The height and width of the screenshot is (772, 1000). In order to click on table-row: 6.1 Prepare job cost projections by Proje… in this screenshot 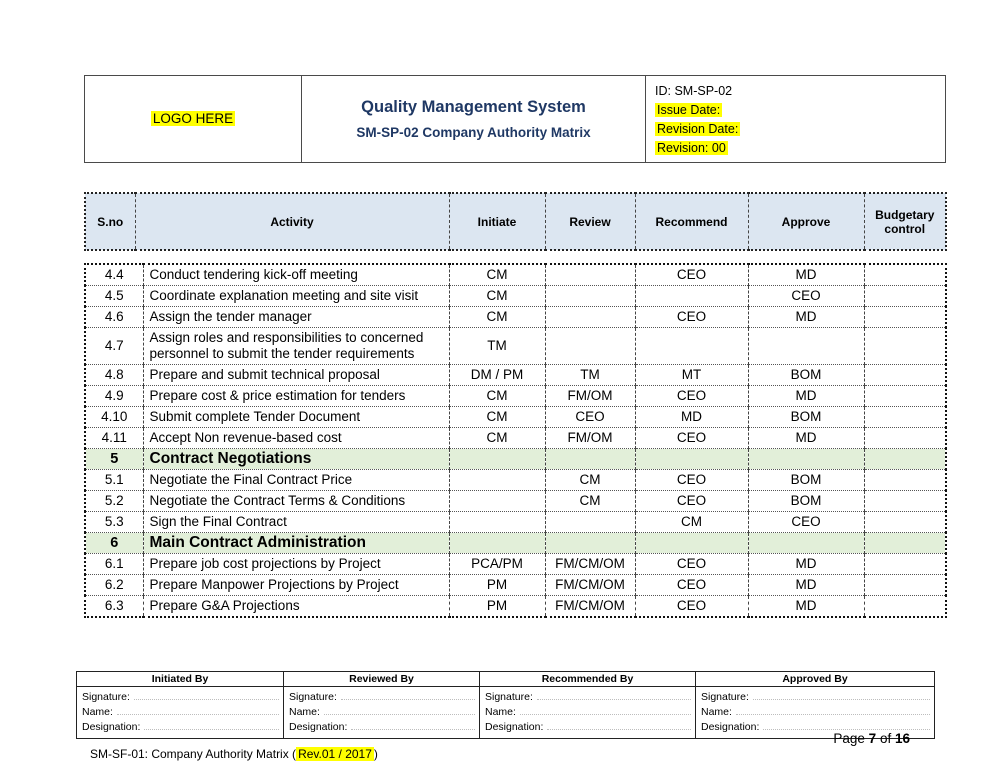, I will do `click(515, 564)`.